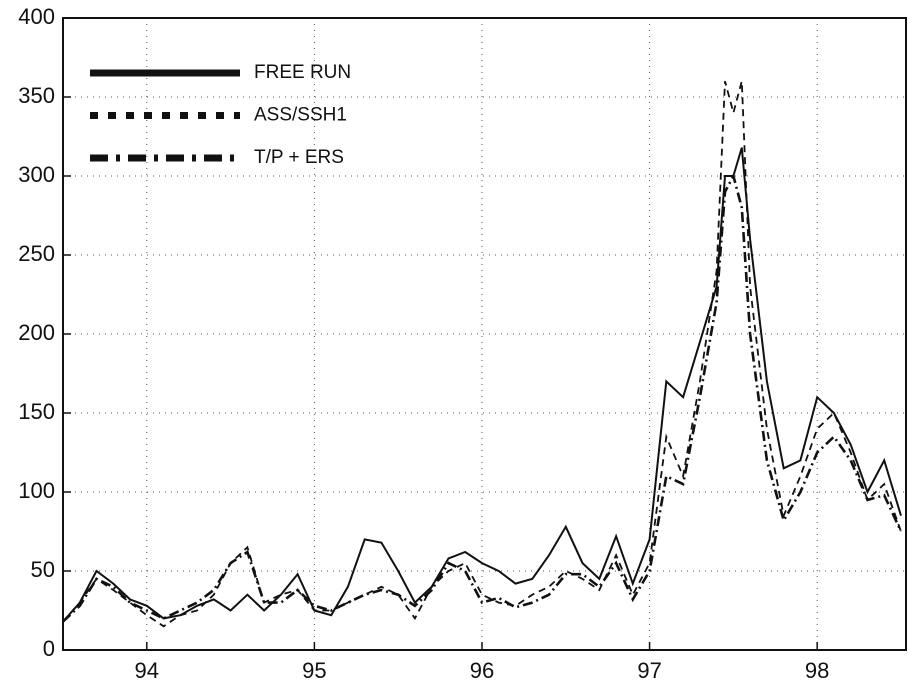 This screenshot has width=908, height=685. Describe the element at coordinates (302, 72) in the screenshot. I see `legend-label: FREE RUN` at that location.